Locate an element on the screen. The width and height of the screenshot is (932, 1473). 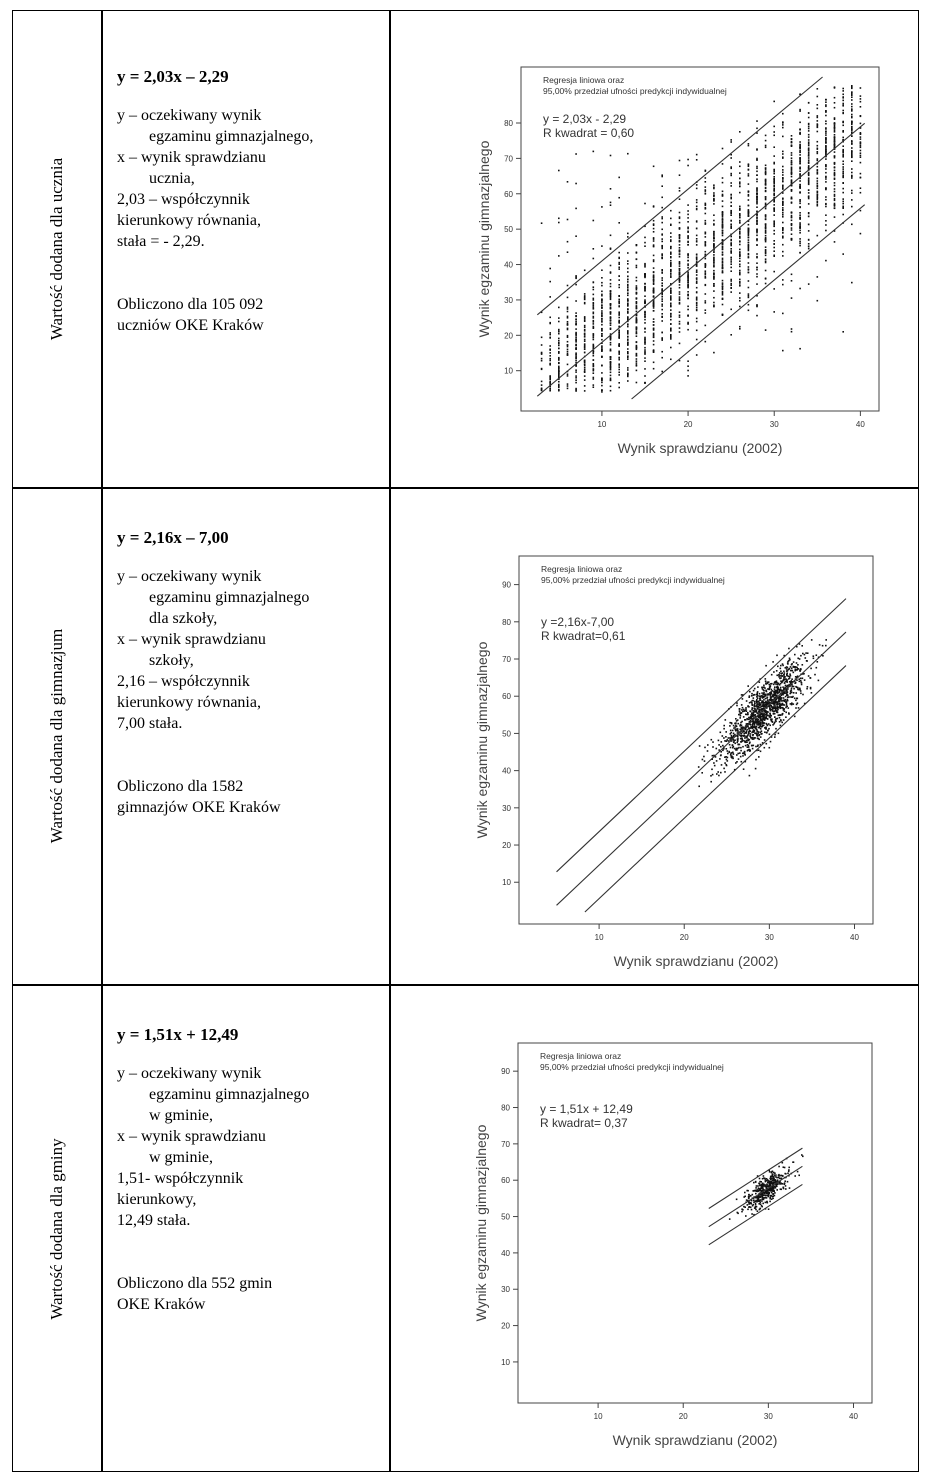
upper-interval-line is located at coordinates (701, 735).